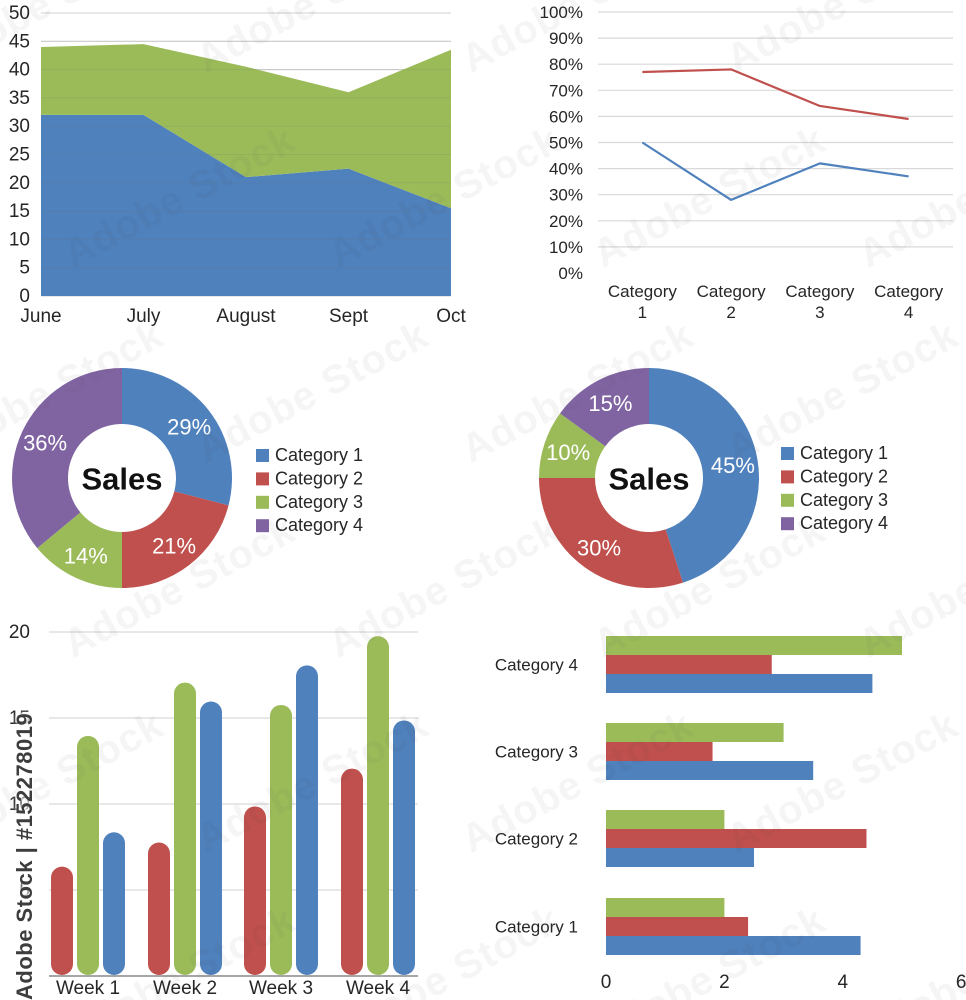 This screenshot has width=966, height=1000. Describe the element at coordinates (19, 126) in the screenshot. I see `y-axis-label: 30` at that location.